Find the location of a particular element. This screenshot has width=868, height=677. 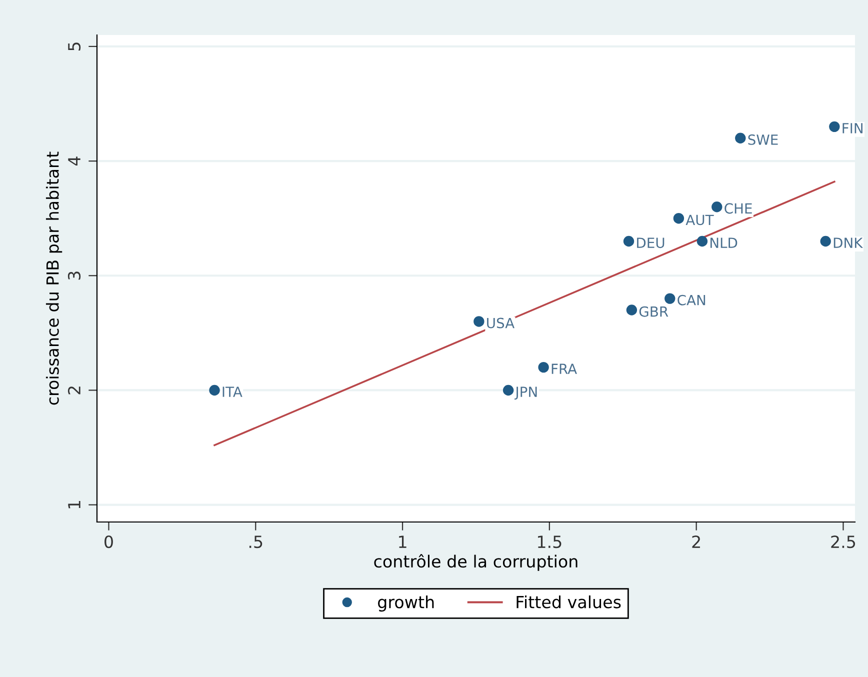

annotation: CAN is located at coordinates (692, 300).